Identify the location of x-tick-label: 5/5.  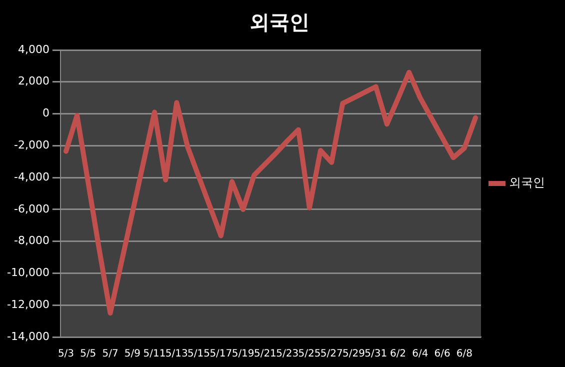
(88, 354).